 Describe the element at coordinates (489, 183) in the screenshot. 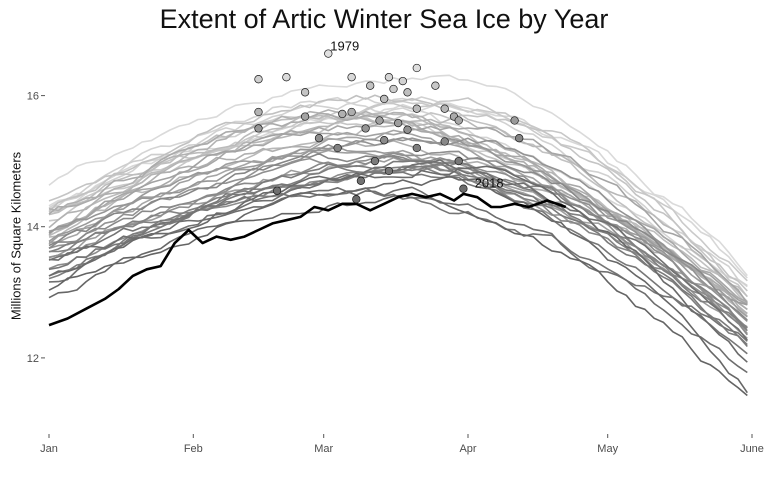

I see `annotation-label: 2018` at that location.